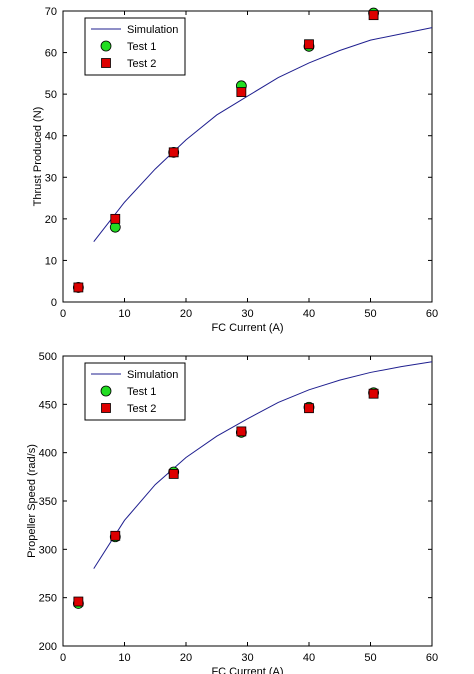 The width and height of the screenshot is (474, 674). I want to click on y-tick-label: 40, so click(51, 137).